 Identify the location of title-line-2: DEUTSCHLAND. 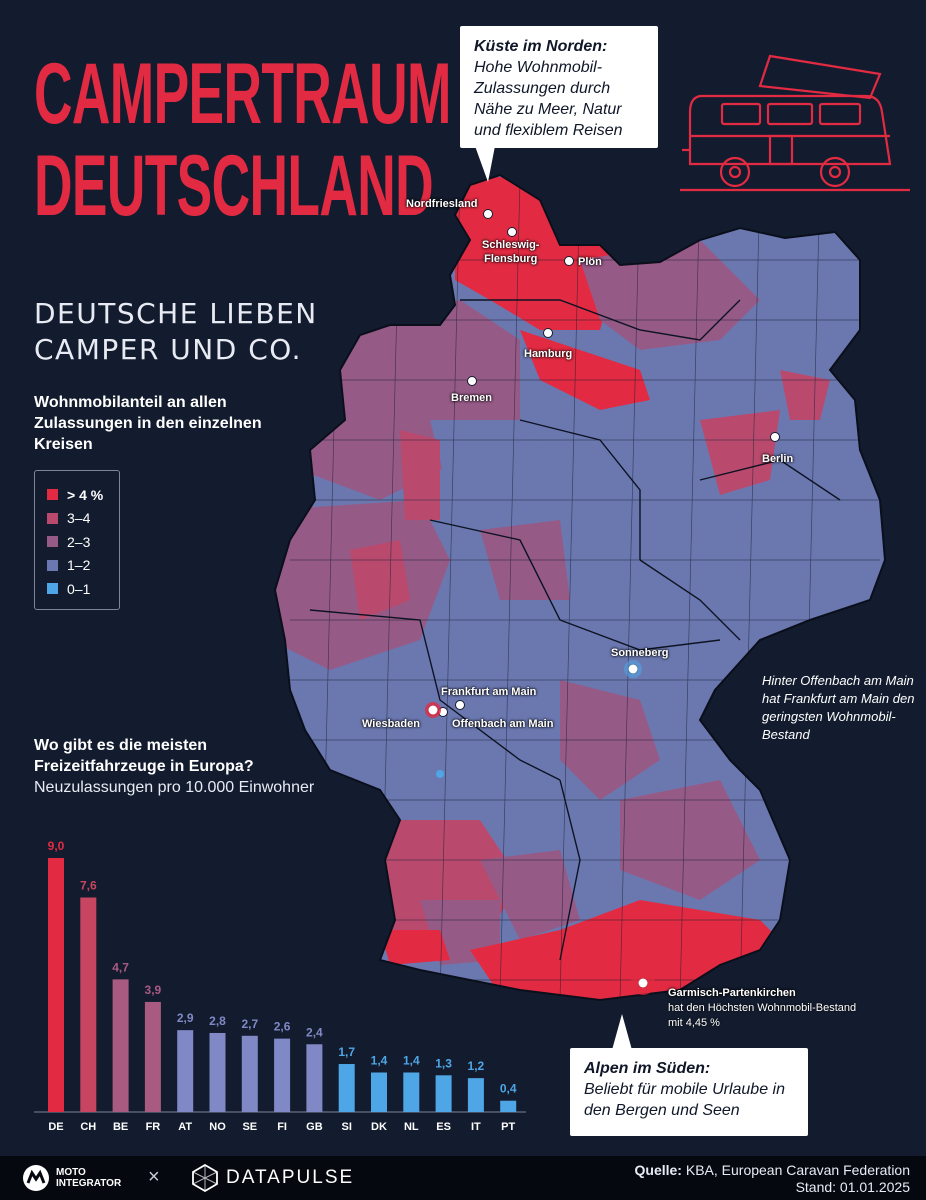
(234, 186).